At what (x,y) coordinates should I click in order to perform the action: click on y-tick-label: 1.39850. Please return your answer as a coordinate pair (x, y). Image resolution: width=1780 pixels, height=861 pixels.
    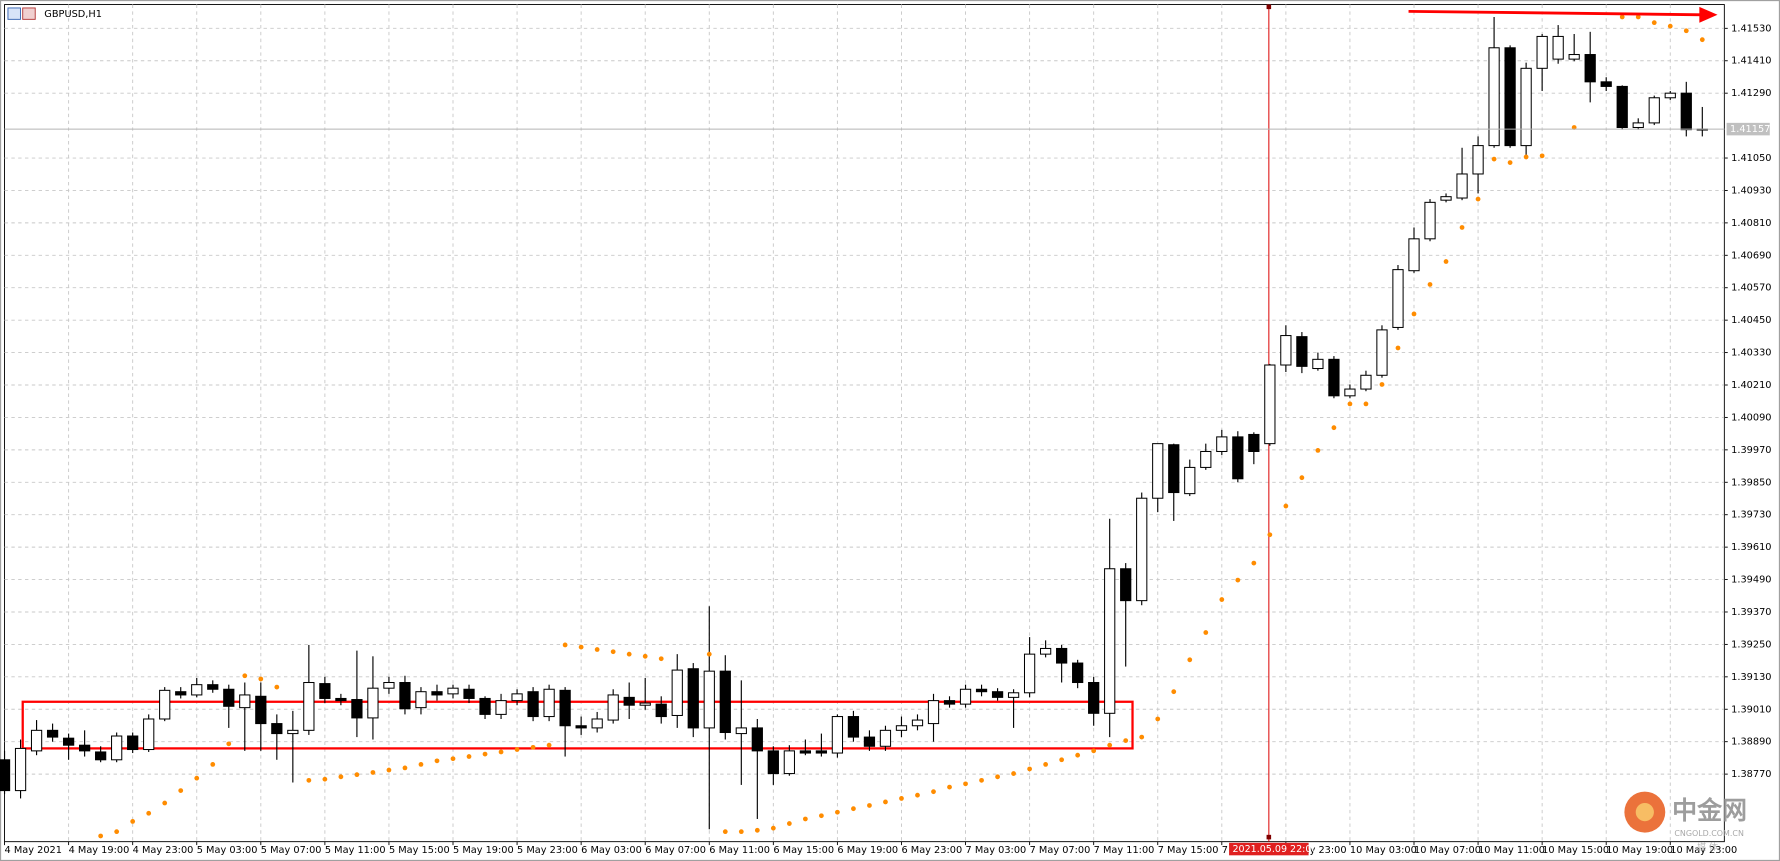
    Looking at the image, I should click on (1751, 482).